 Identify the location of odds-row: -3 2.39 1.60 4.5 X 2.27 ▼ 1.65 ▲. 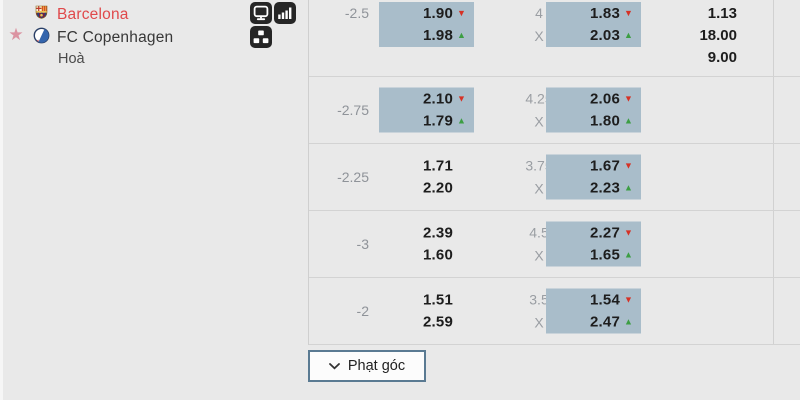
(554, 244).